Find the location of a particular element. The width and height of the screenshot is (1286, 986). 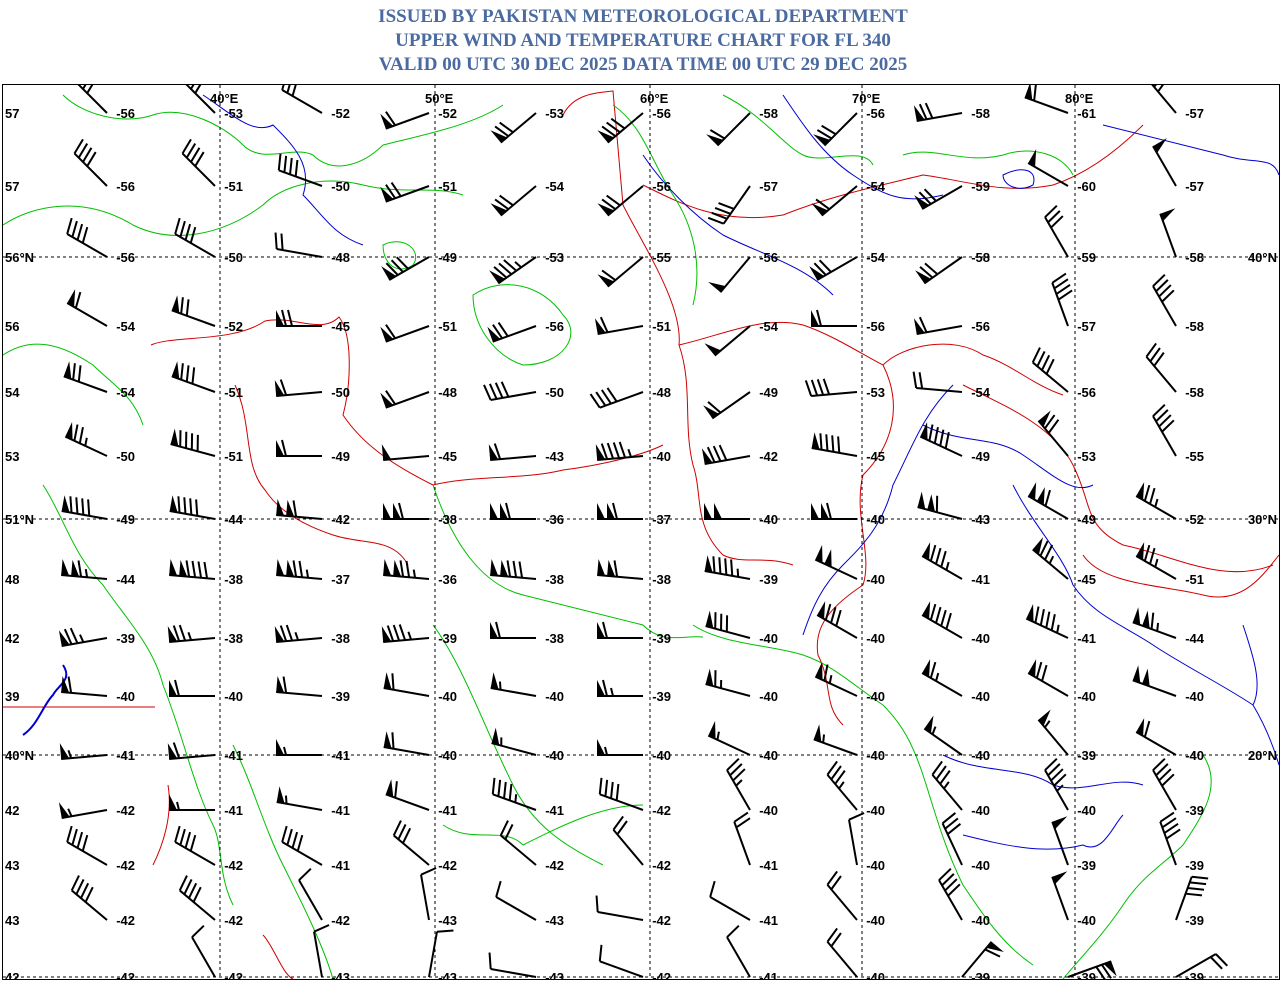

temperature-label: -44 is located at coordinates (1195, 638).